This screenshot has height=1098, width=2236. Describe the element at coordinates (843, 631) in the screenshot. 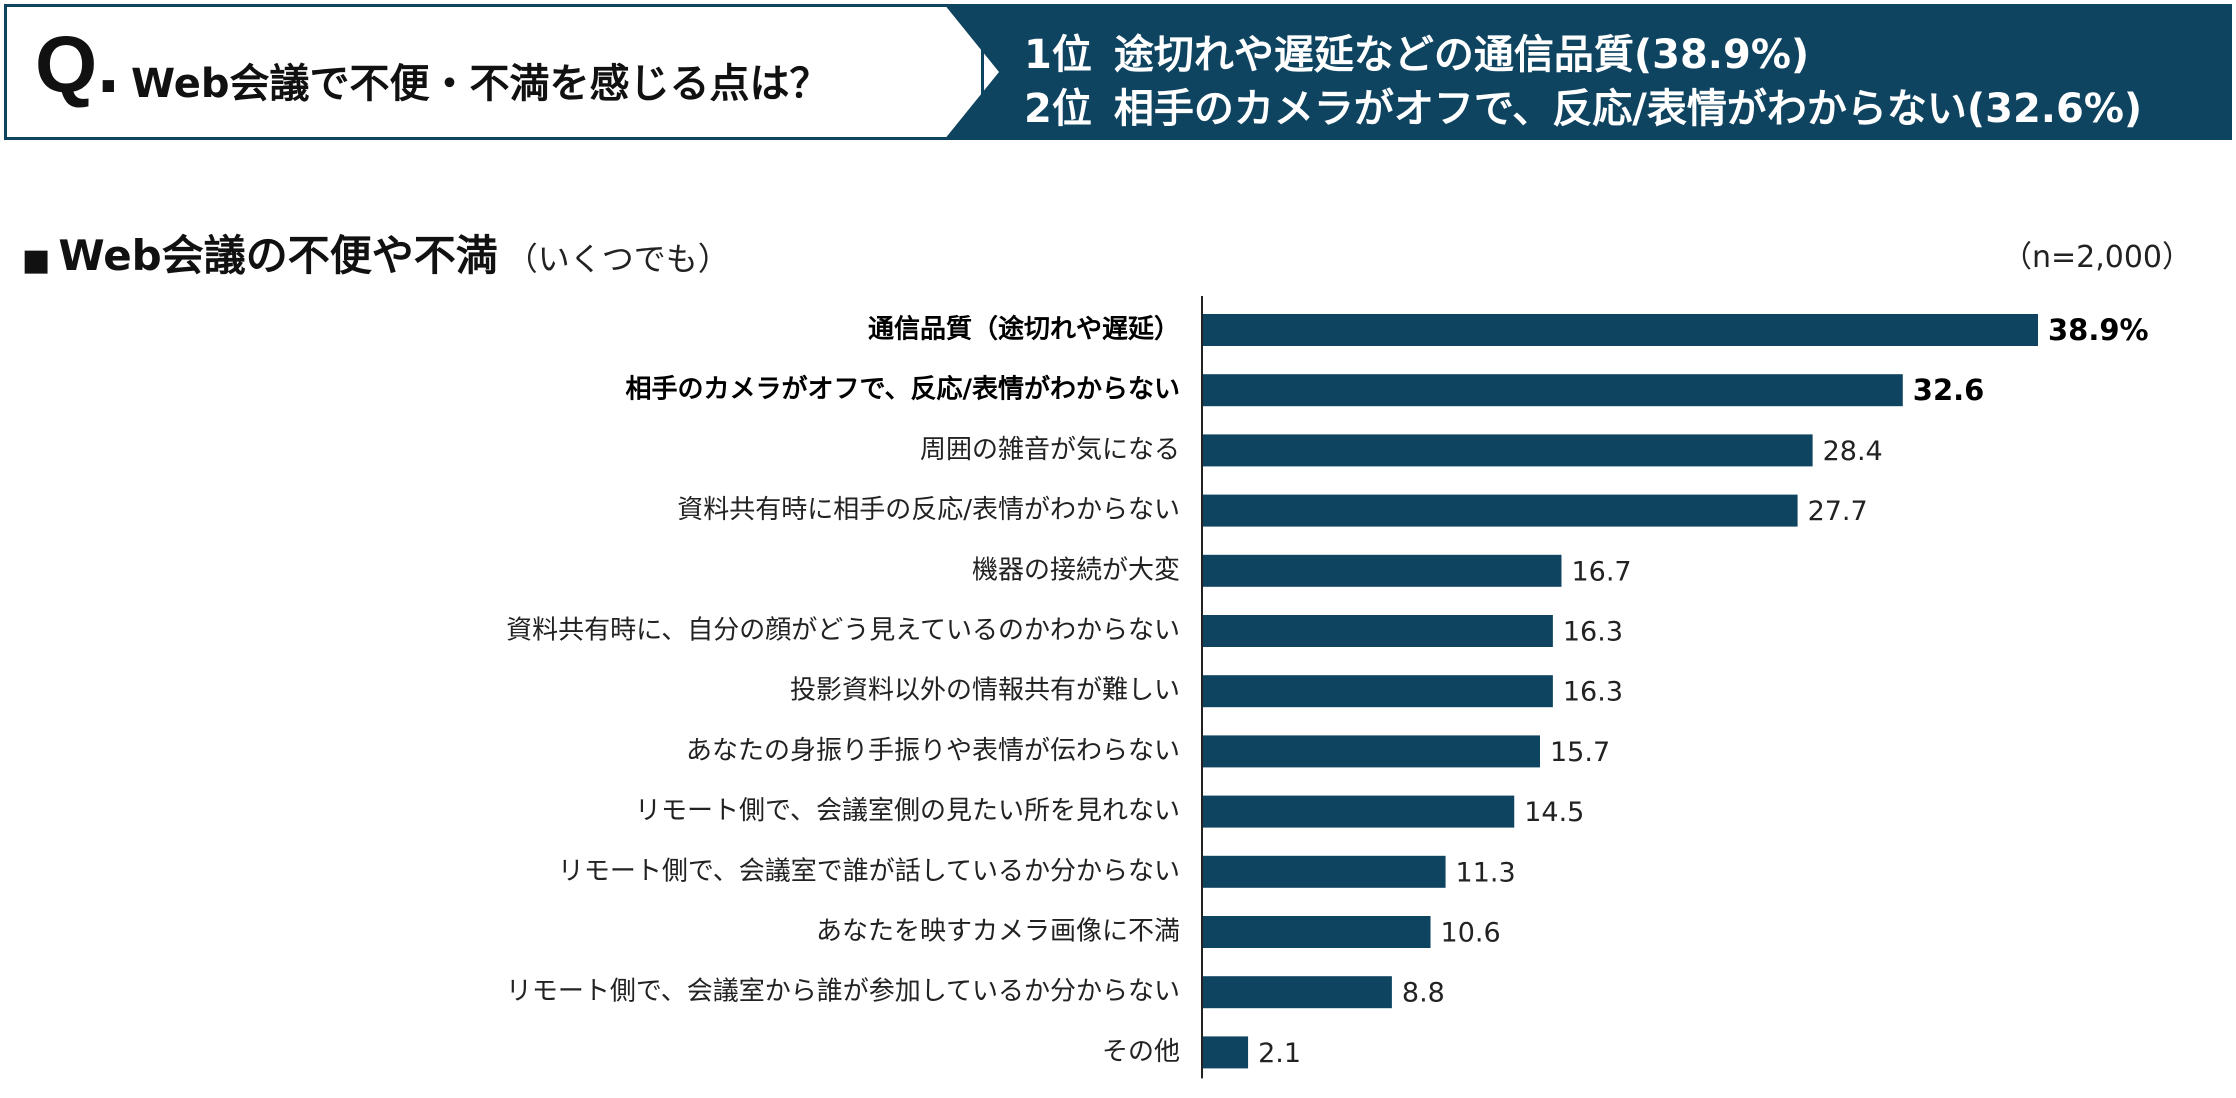

I see `category-label: 資料共有時に、自分の顔がどう見えているのかわからない` at that location.